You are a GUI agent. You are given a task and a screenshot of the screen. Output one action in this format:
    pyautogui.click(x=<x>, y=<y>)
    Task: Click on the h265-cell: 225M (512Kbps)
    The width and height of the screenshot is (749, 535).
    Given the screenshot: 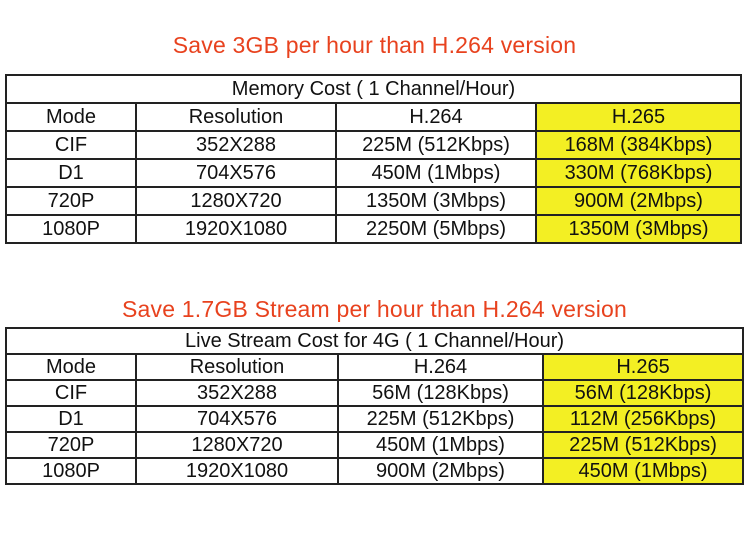 What is the action you would take?
    pyautogui.click(x=643, y=445)
    